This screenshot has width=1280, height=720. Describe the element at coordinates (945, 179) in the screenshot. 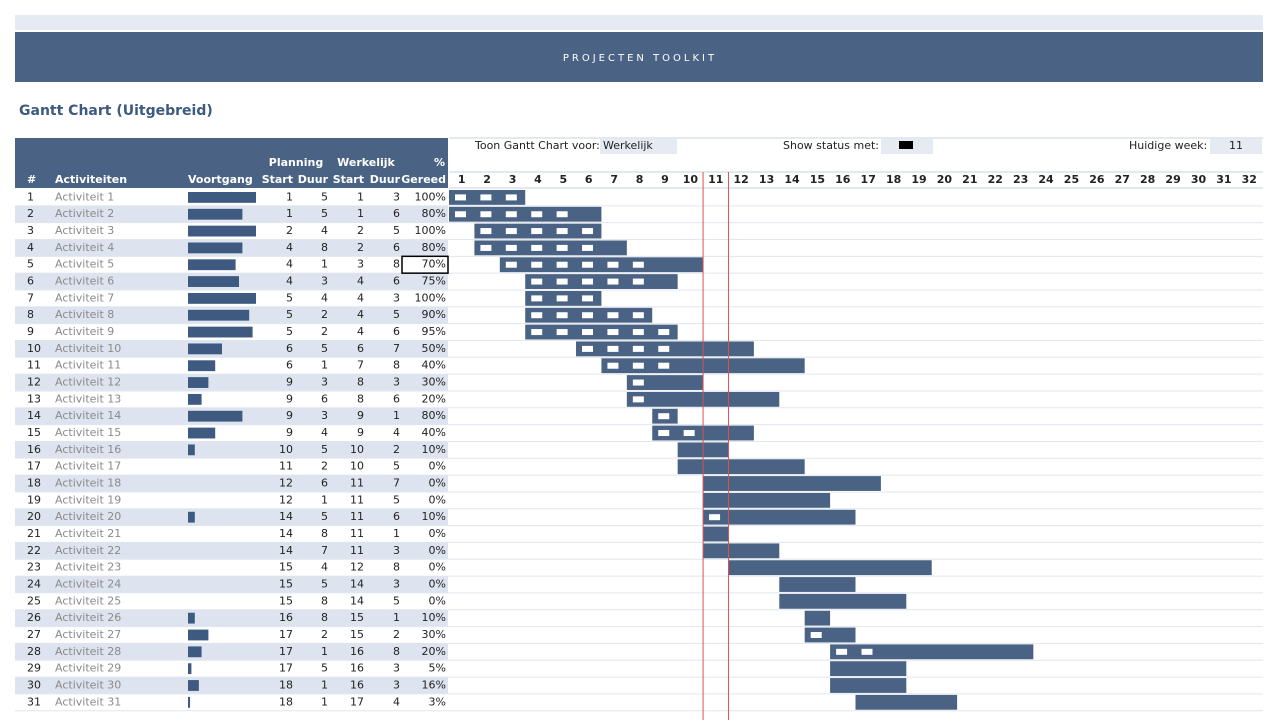

I see `week-header: 20` at that location.